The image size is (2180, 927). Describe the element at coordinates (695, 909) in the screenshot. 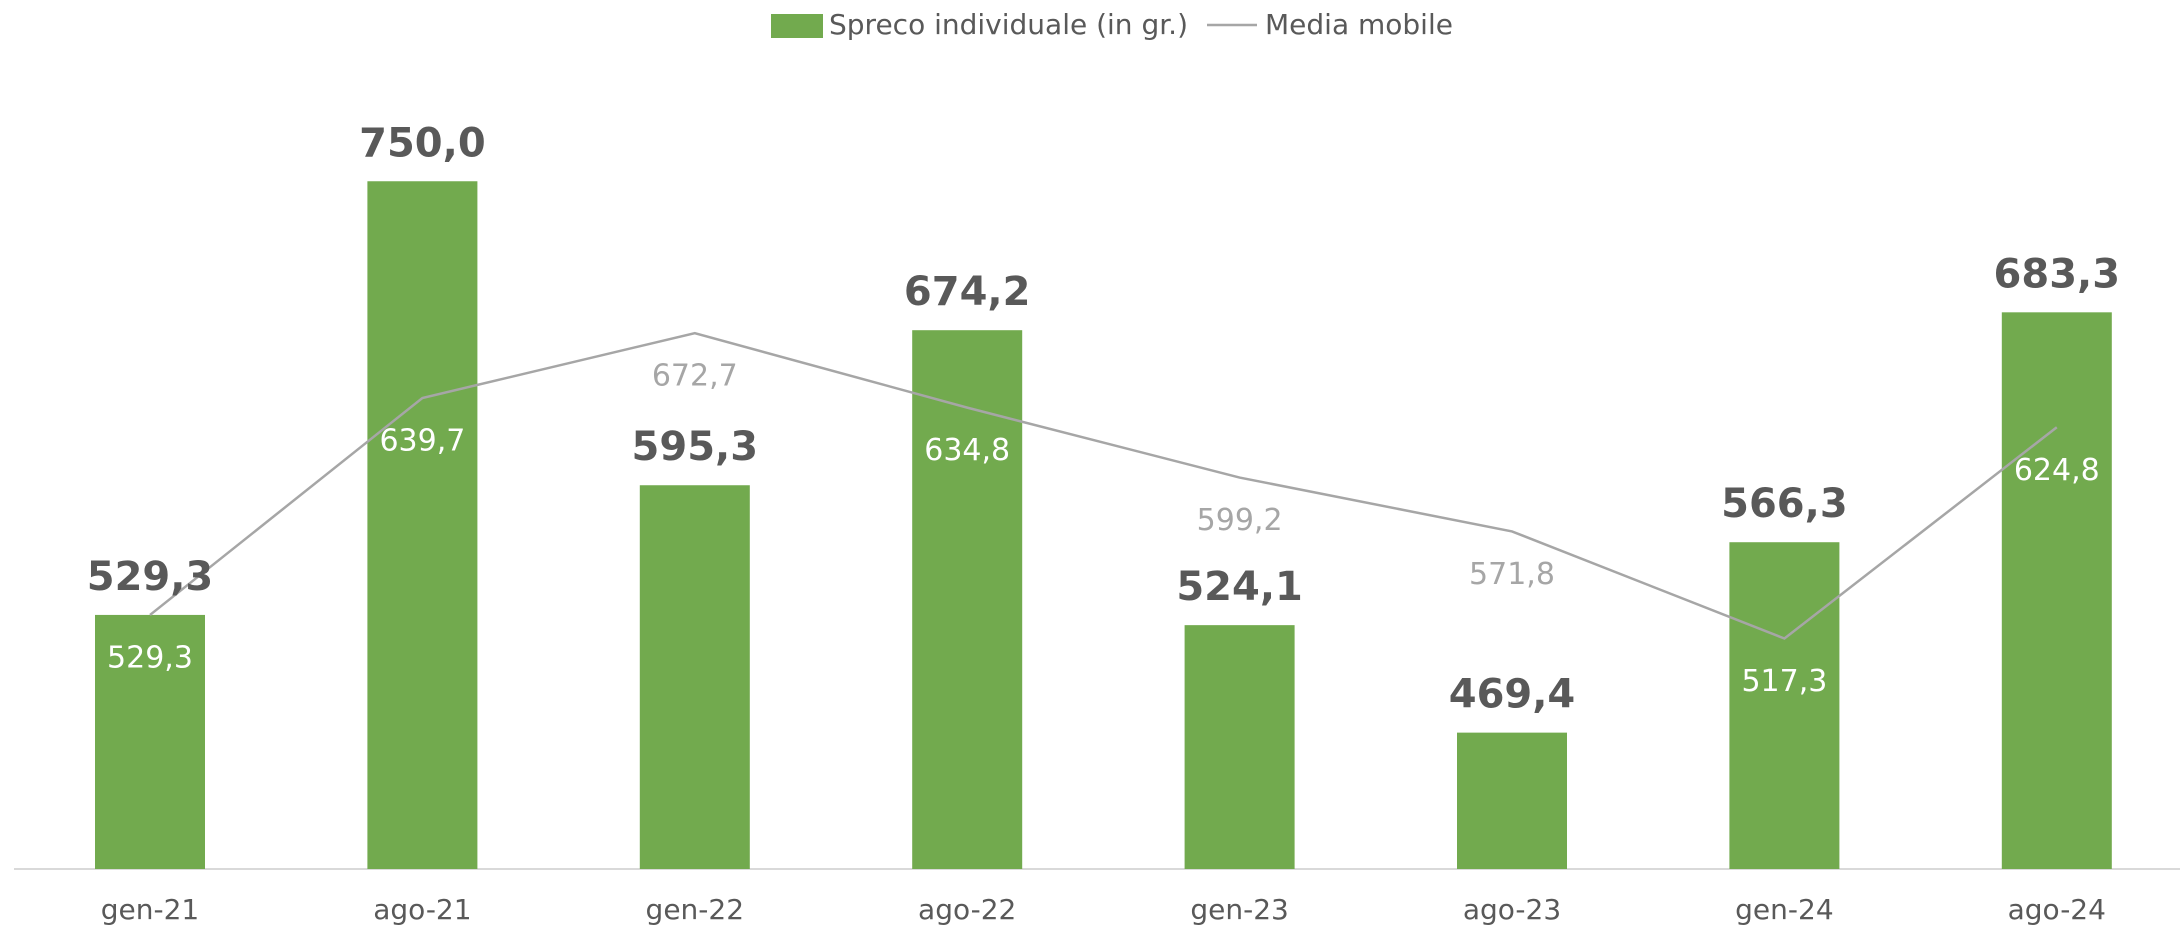

I see `x-tick-label: gen-22` at that location.